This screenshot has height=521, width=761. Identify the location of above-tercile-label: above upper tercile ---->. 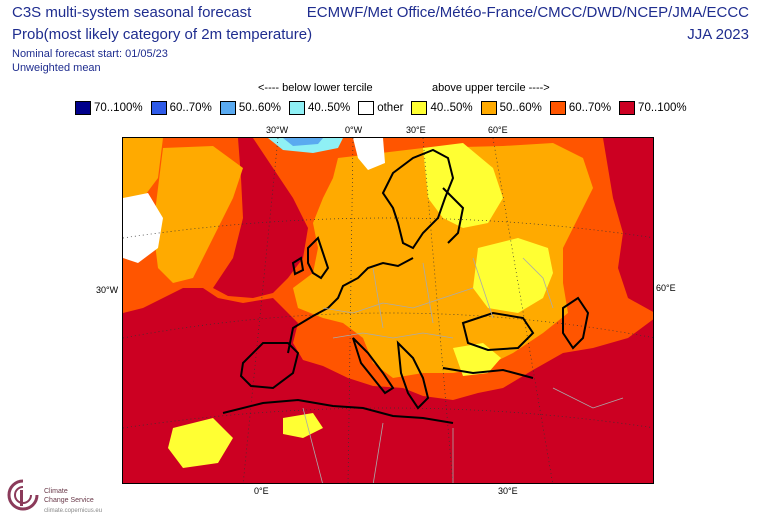
(491, 88).